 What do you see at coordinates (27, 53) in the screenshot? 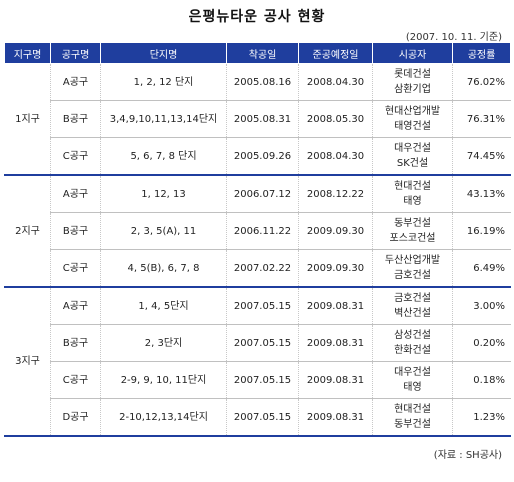
I see `header-district: 지구명` at bounding box center [27, 53].